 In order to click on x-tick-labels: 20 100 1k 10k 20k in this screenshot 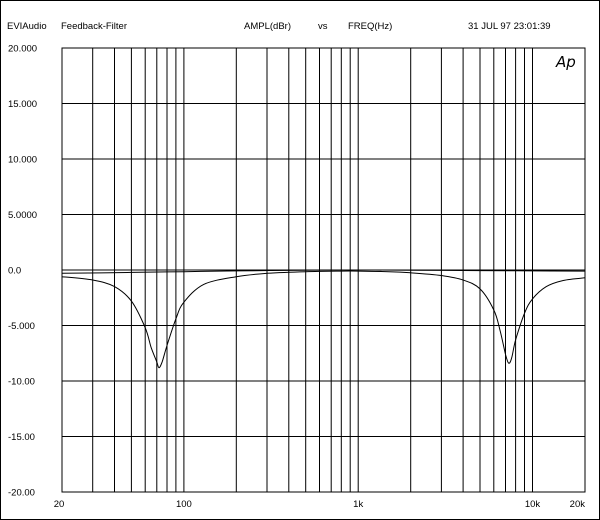, I will do `click(320, 504)`.